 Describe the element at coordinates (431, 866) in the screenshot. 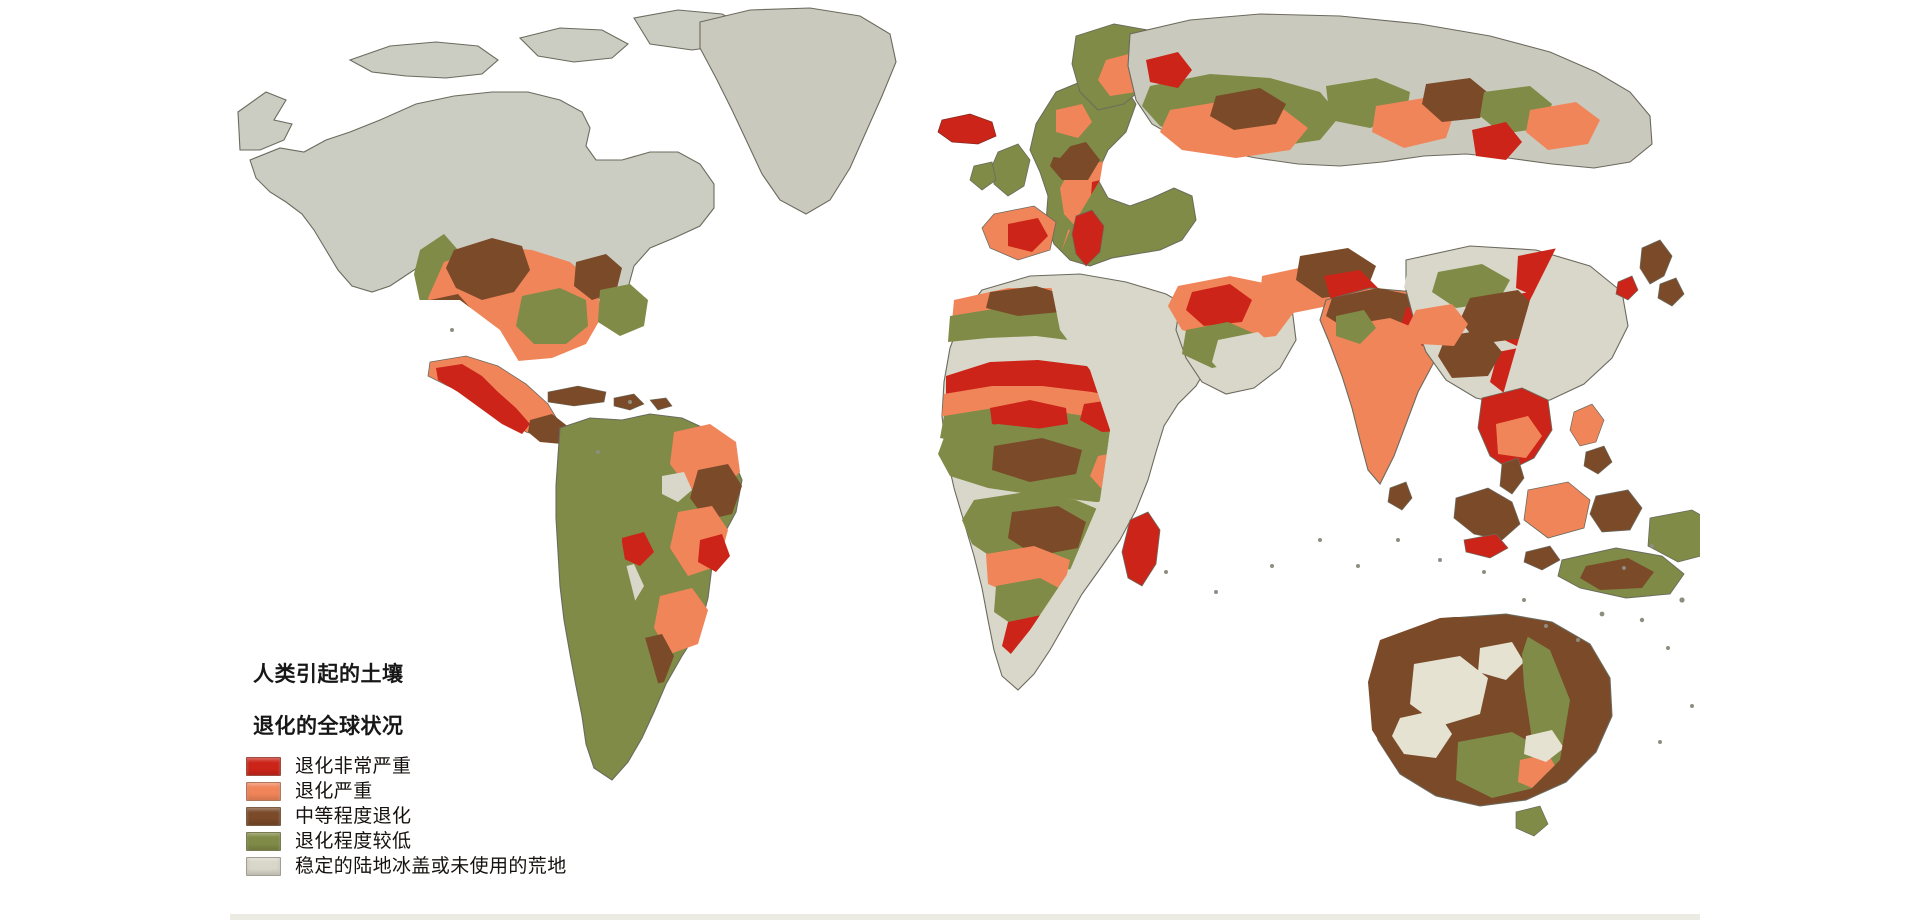

I see `legend-label-stable-or-unused-land: 稳定的陆地冰盖或未使用的荒地` at that location.